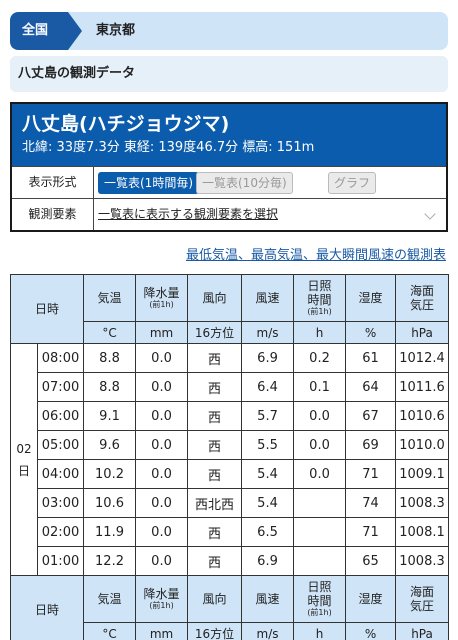  What do you see at coordinates (371, 416) in the screenshot?
I see `cell-humidity: 67` at bounding box center [371, 416].